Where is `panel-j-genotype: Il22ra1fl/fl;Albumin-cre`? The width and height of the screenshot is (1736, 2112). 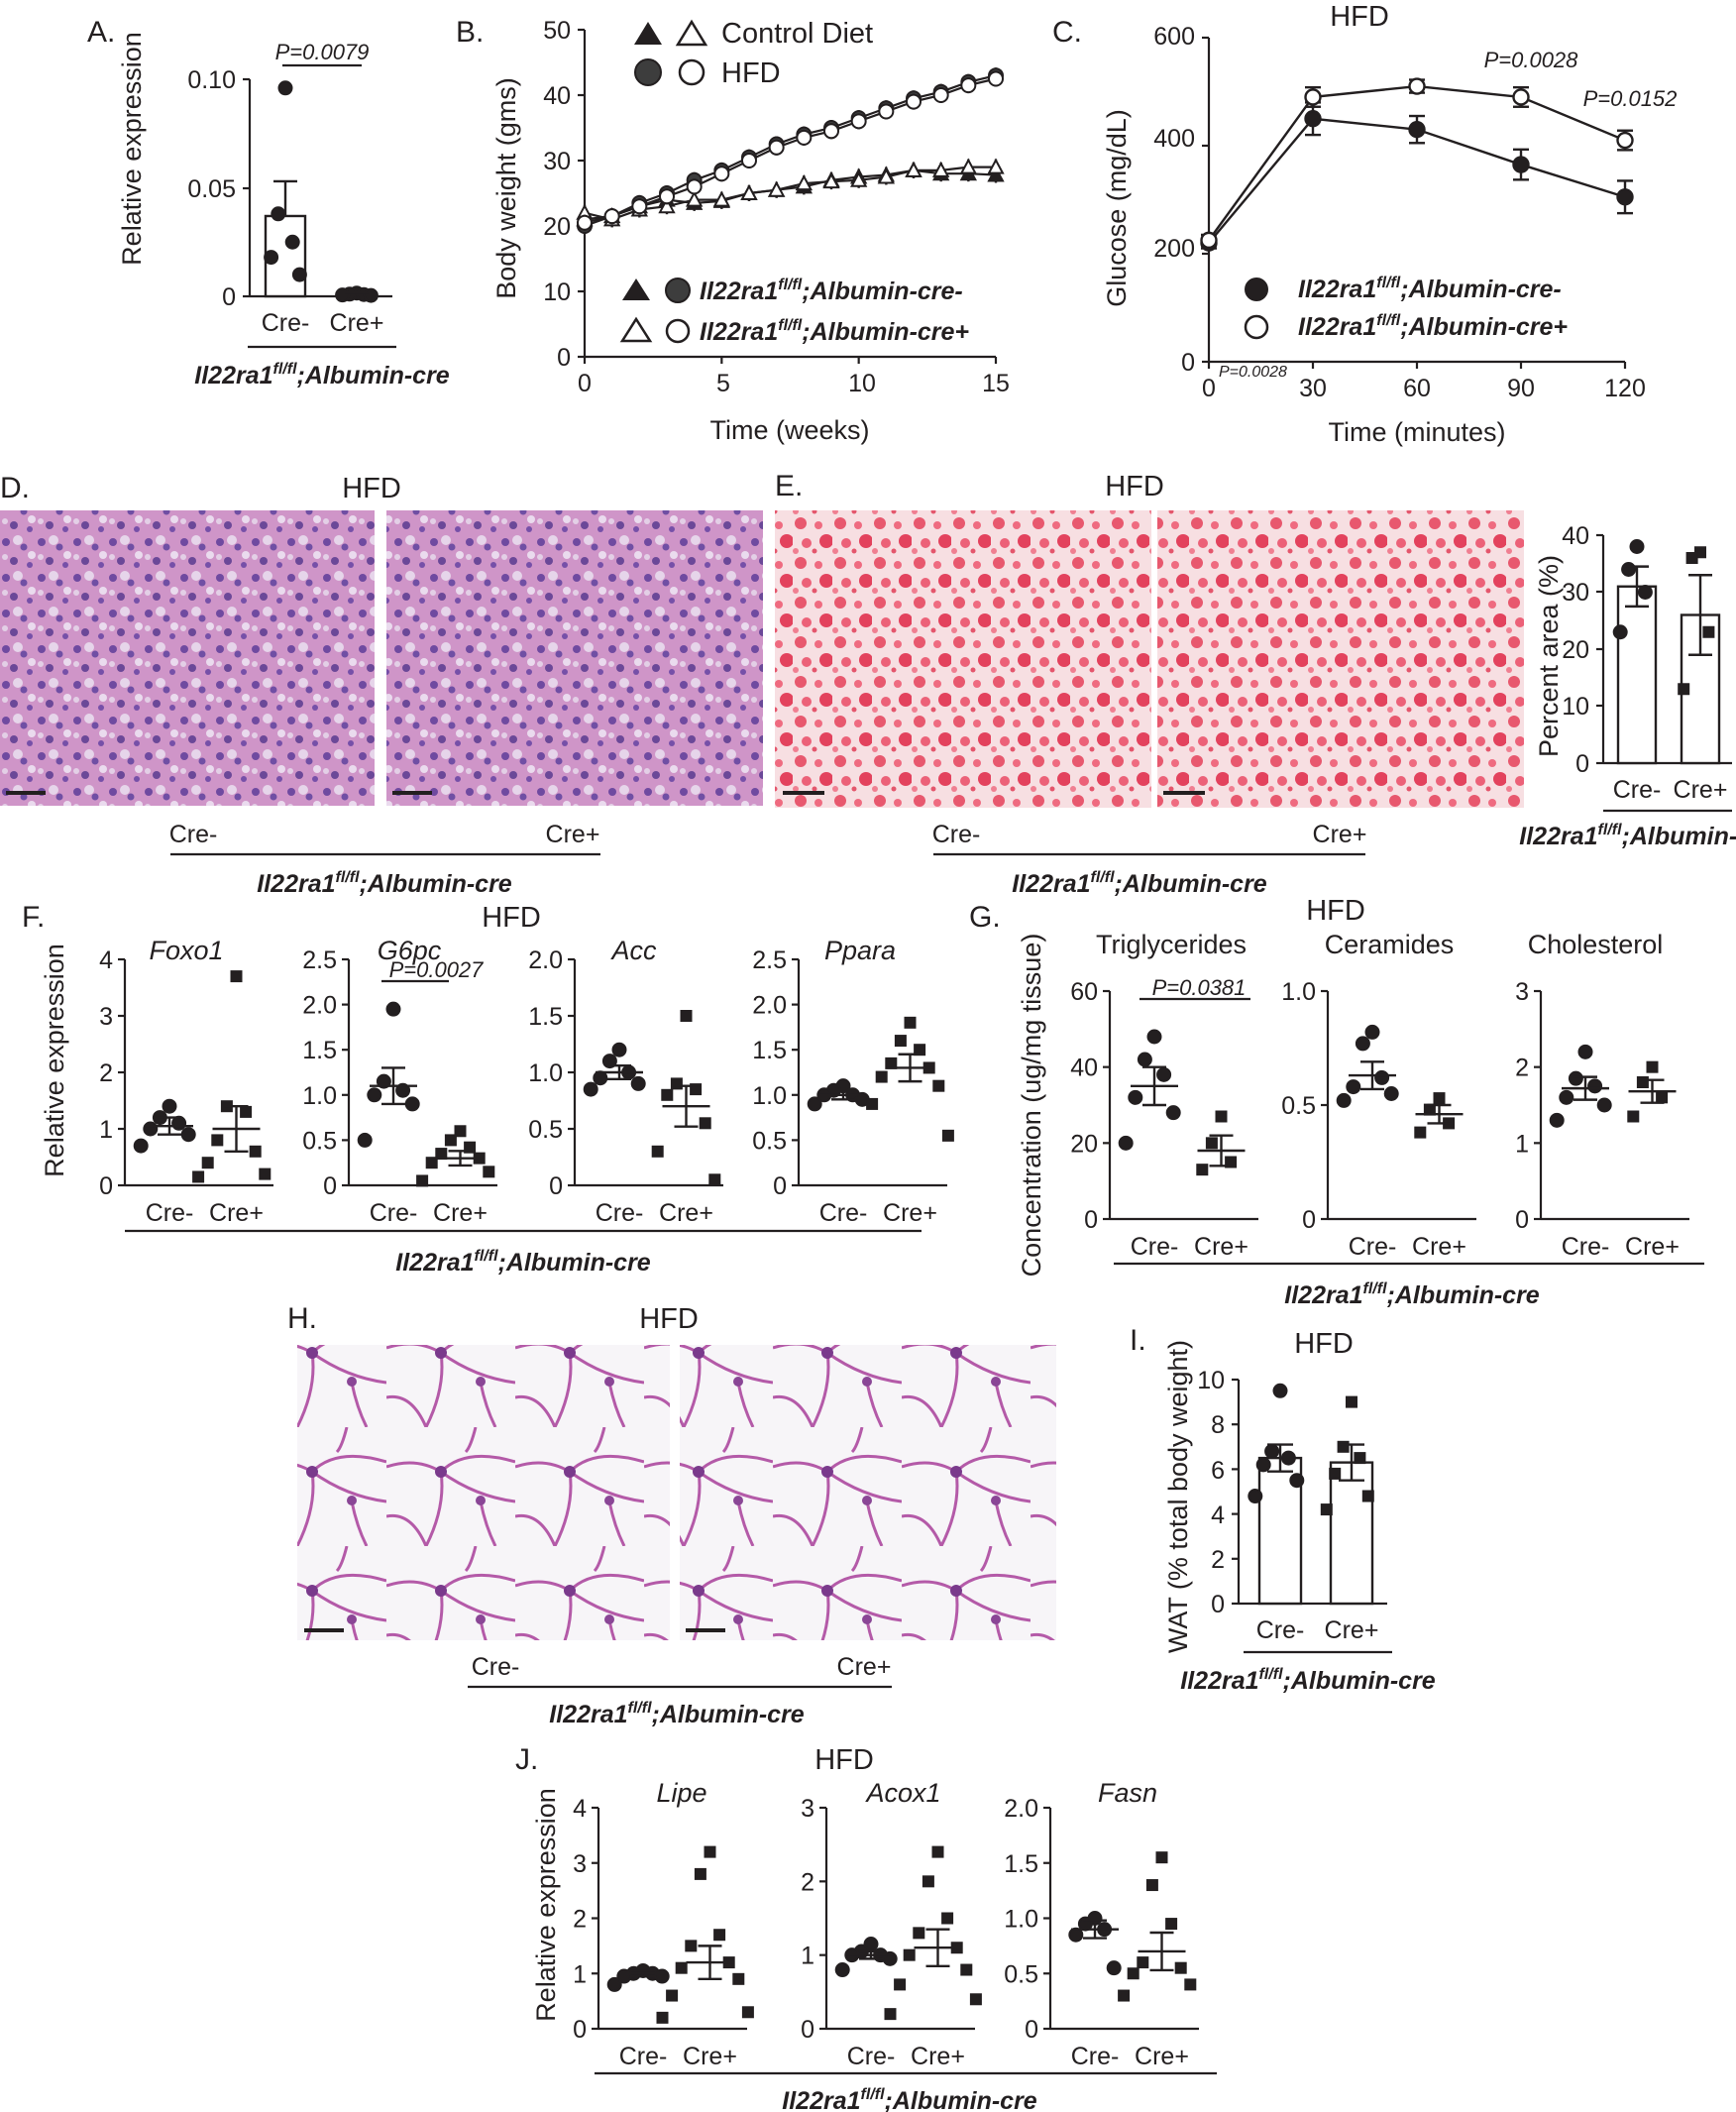 panel-j-genotype: Il22ra1fl/fl;Albumin-cre is located at coordinates (909, 2099).